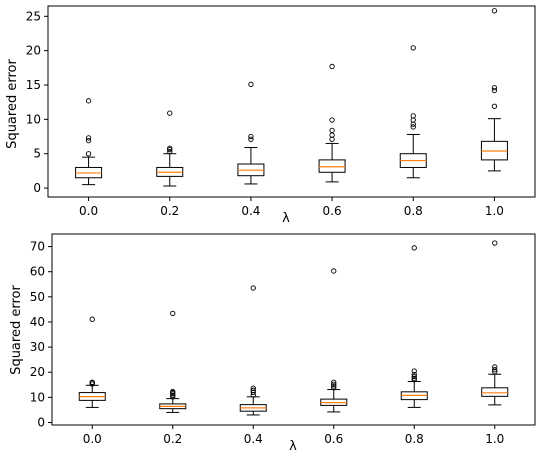  Describe the element at coordinates (33, 85) in the screenshot. I see `y-tick-label: 15` at that location.